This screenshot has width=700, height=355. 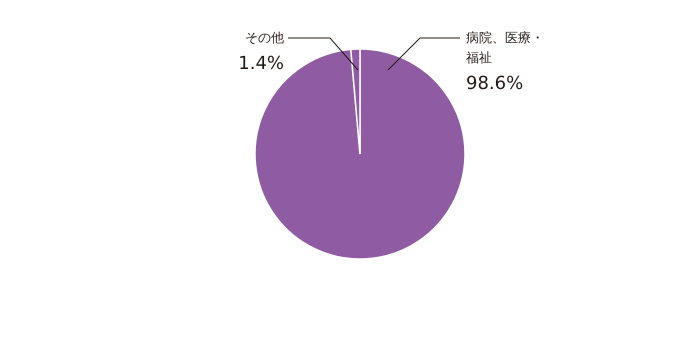 I want to click on slice-label: その他, so click(x=264, y=38).